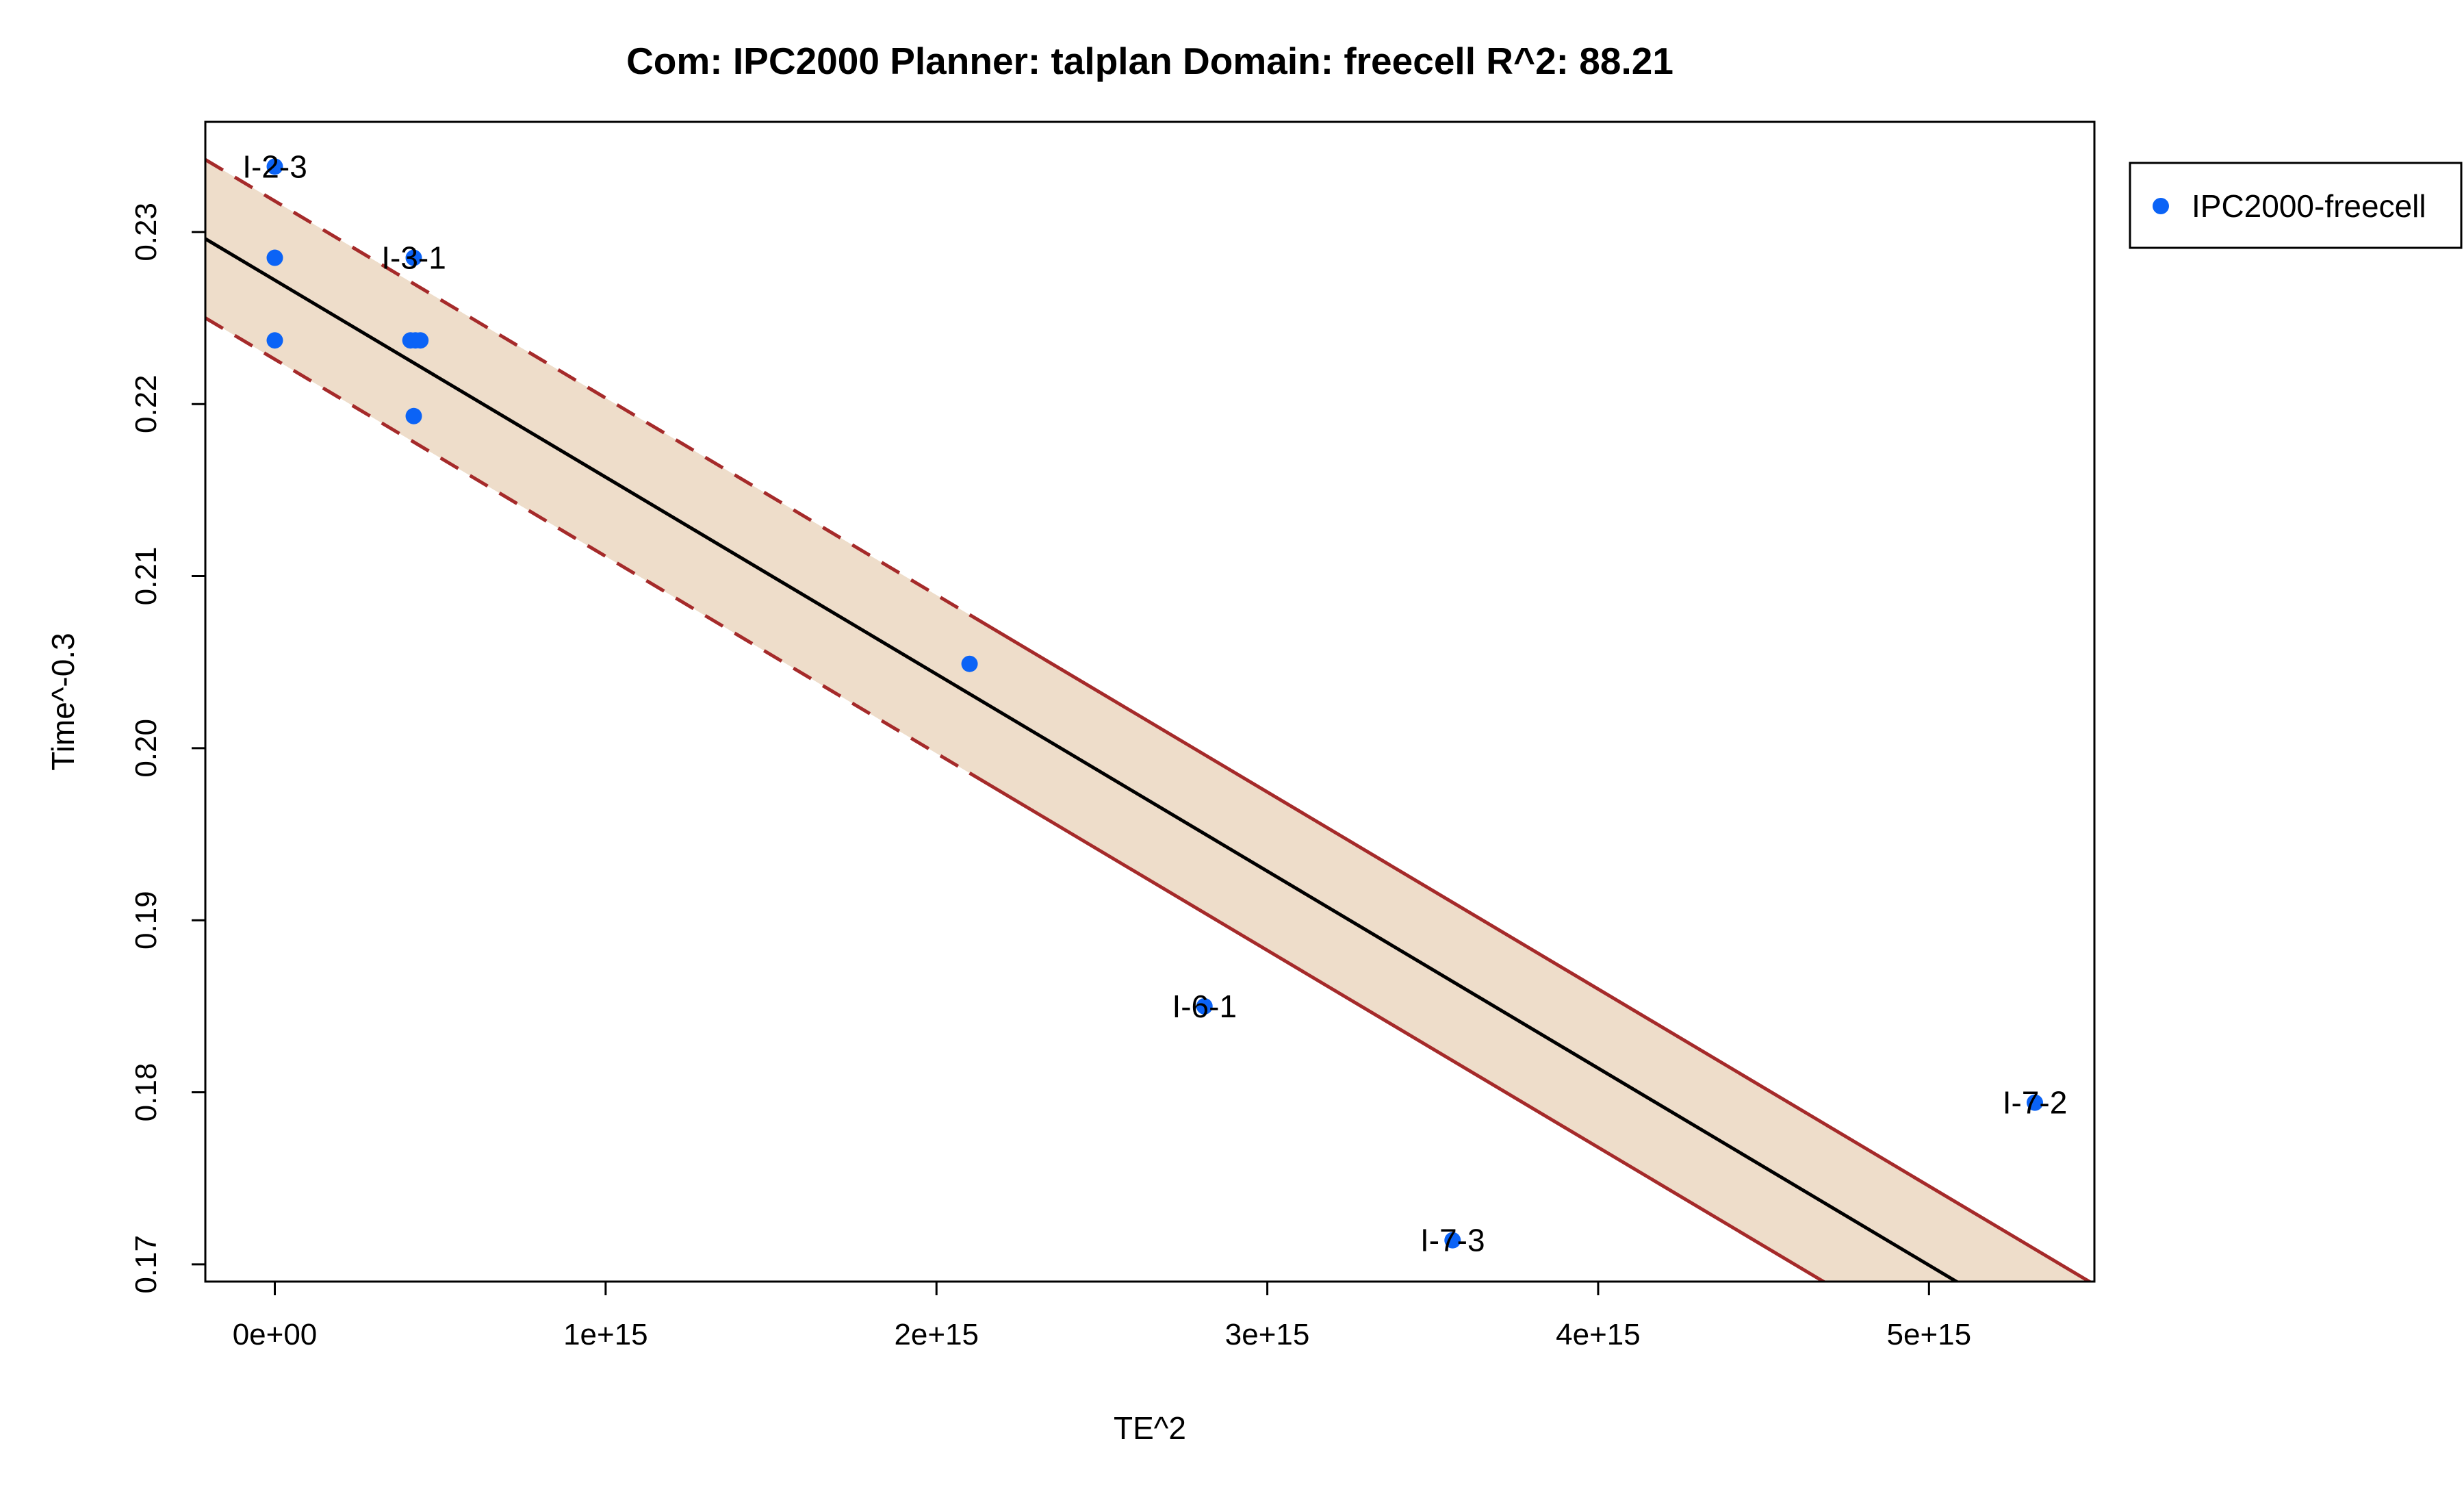 This screenshot has height=1489, width=2464. What do you see at coordinates (146, 576) in the screenshot?
I see `y-tick-label: 0.21` at bounding box center [146, 576].